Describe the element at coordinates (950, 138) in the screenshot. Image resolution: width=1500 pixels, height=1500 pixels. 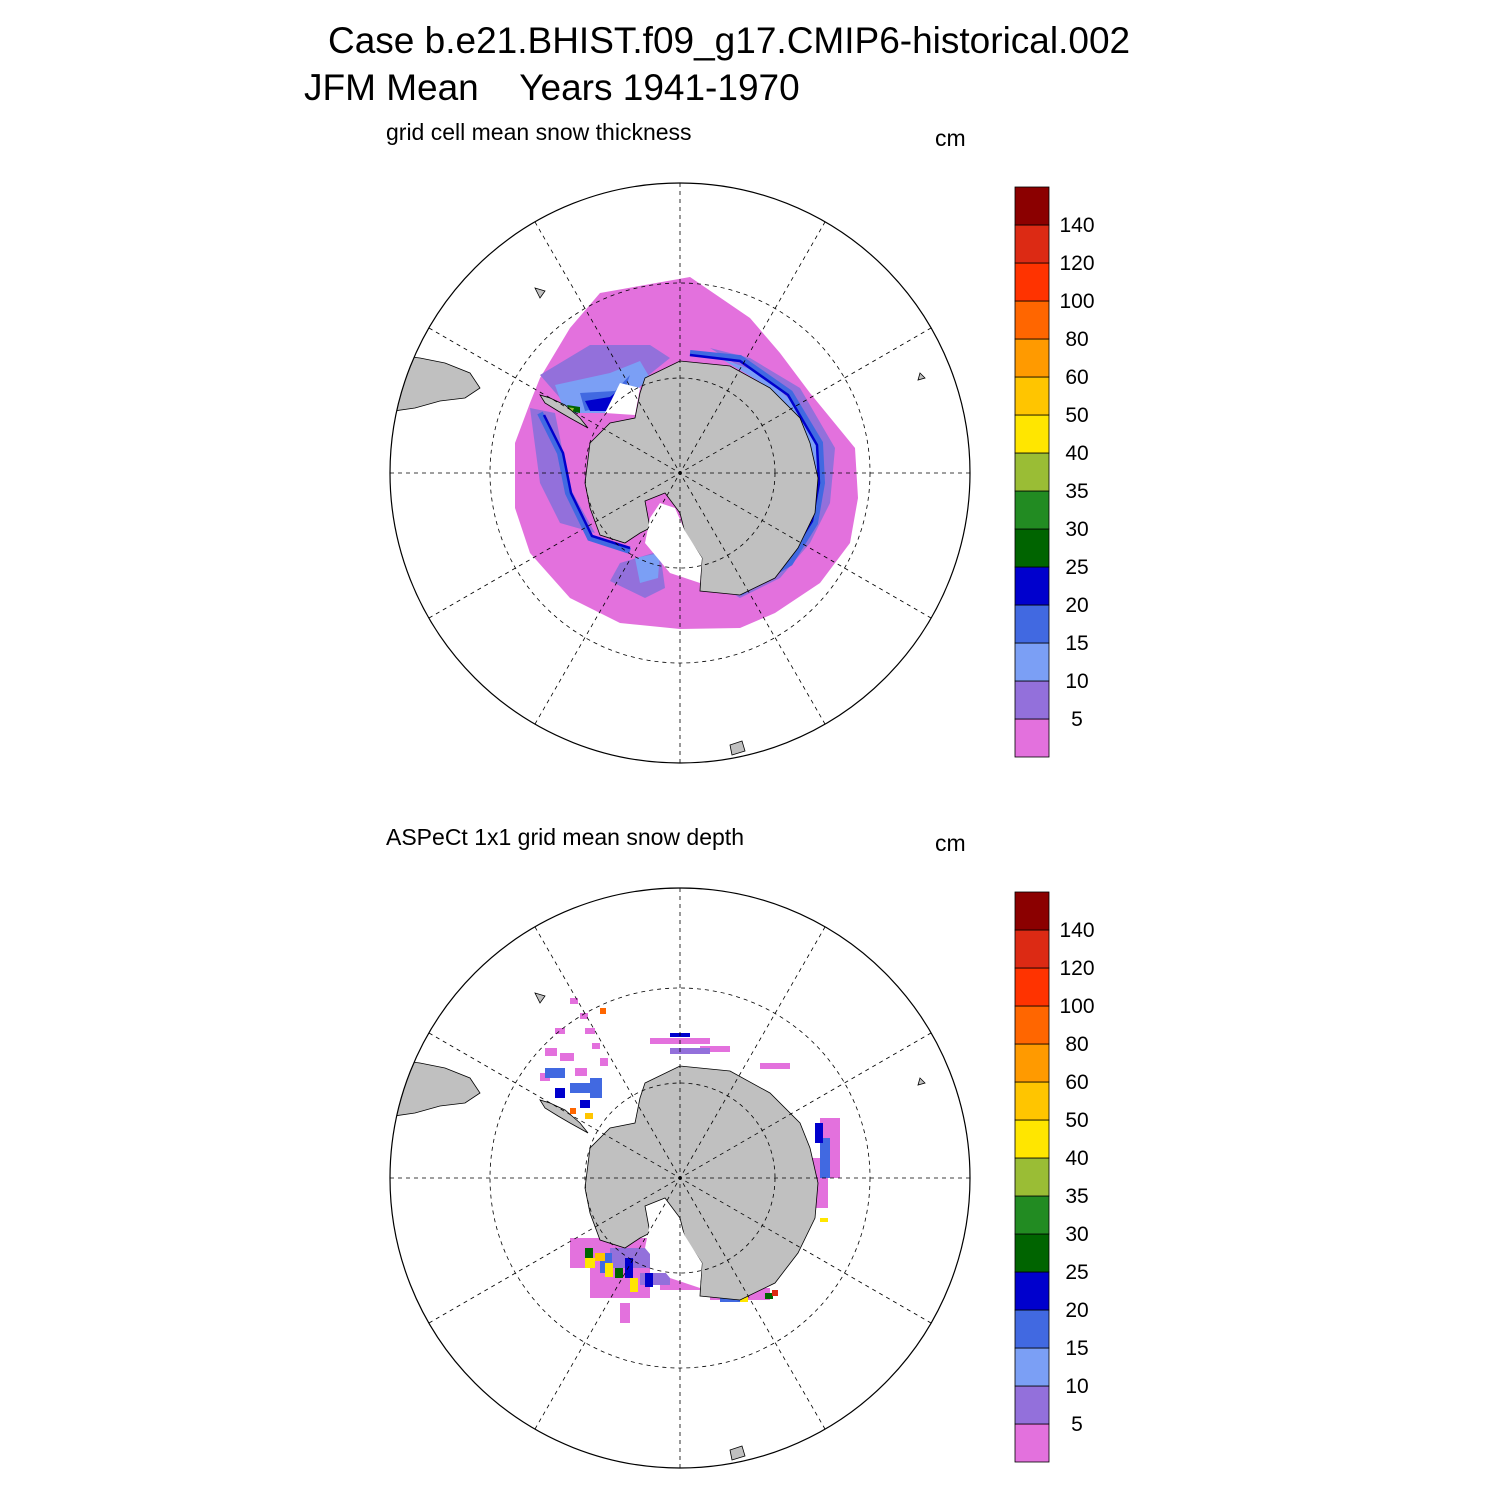
I see `panel1-units: cm` at that location.